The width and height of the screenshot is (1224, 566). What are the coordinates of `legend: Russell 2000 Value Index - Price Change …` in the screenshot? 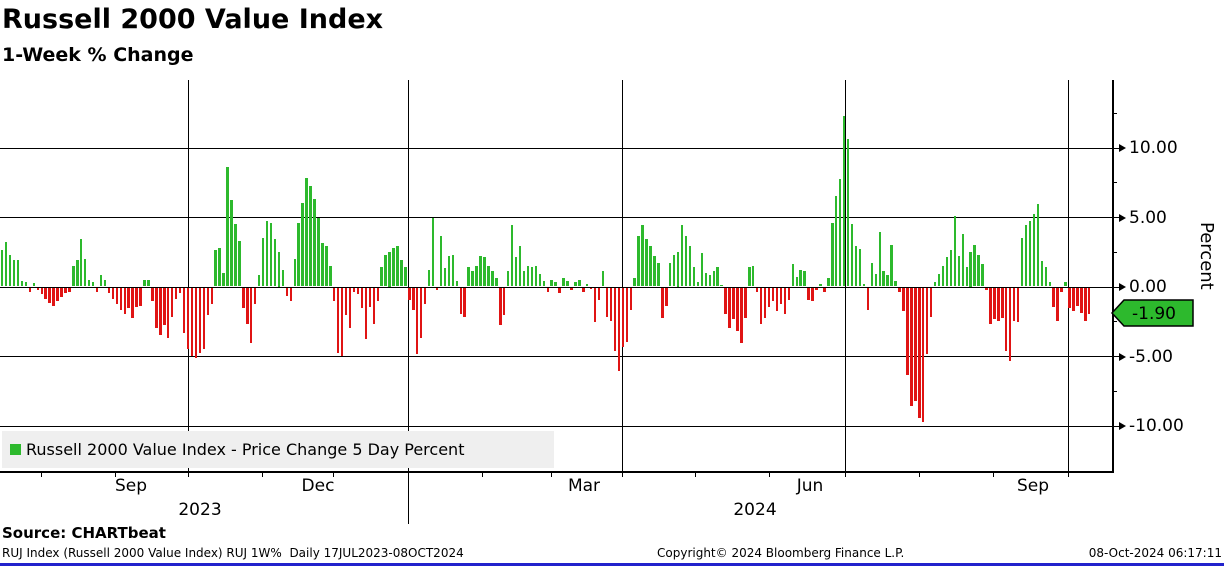 It's located at (278, 449).